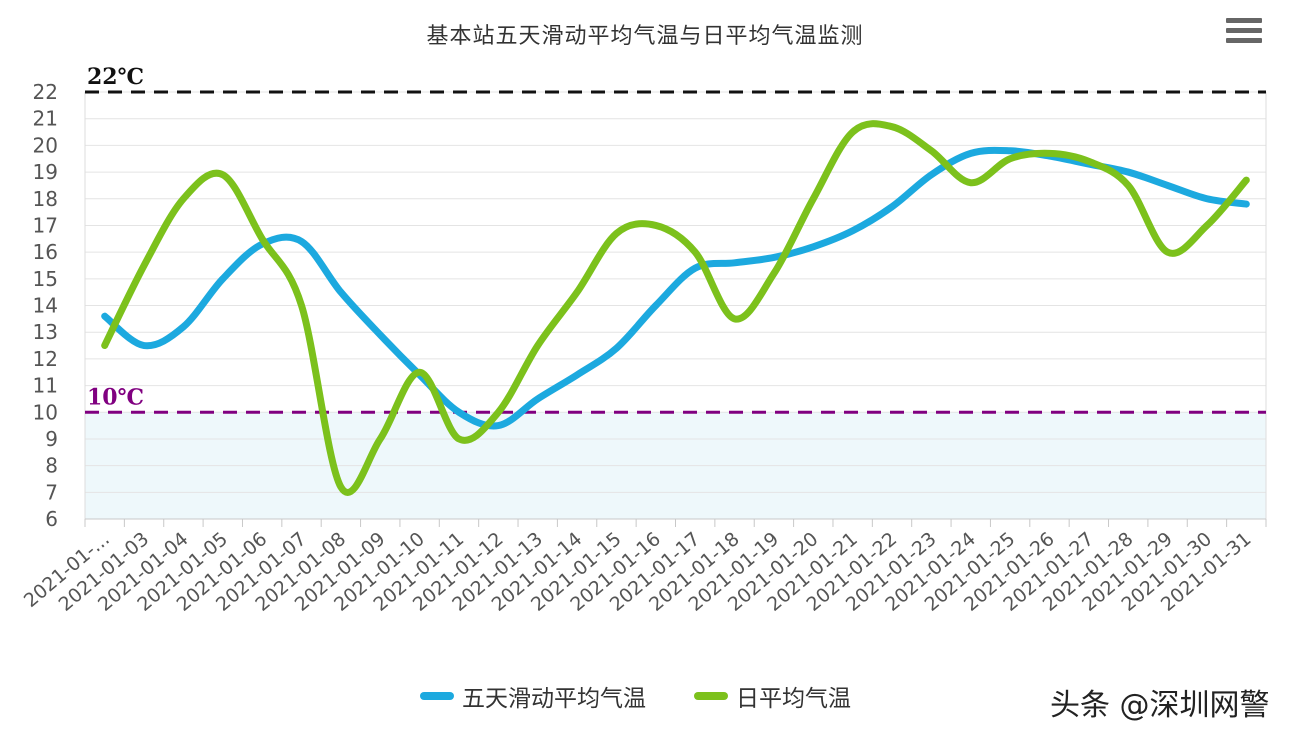 This screenshot has width=1310, height=736. What do you see at coordinates (51, 492) in the screenshot?
I see `y-tick-label: 7` at bounding box center [51, 492].